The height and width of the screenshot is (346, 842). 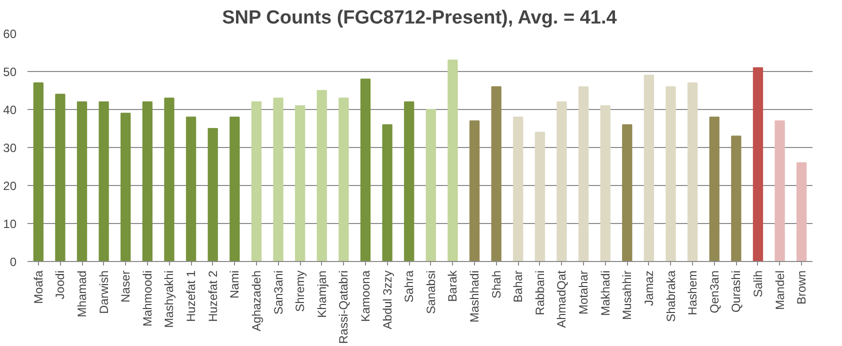 What do you see at coordinates (518, 286) in the screenshot?
I see `x-tick-label: Bahar` at bounding box center [518, 286].